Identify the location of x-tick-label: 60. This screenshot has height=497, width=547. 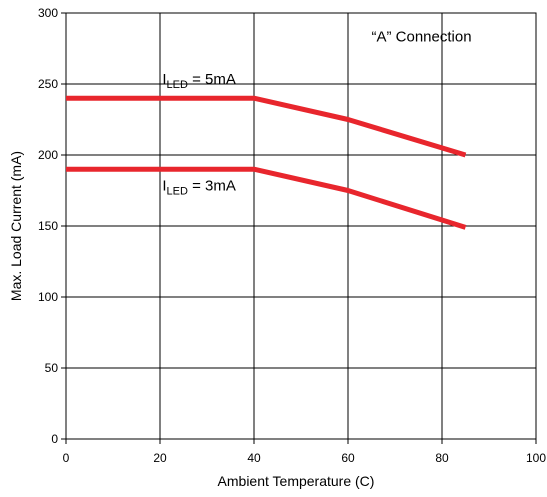
(348, 458).